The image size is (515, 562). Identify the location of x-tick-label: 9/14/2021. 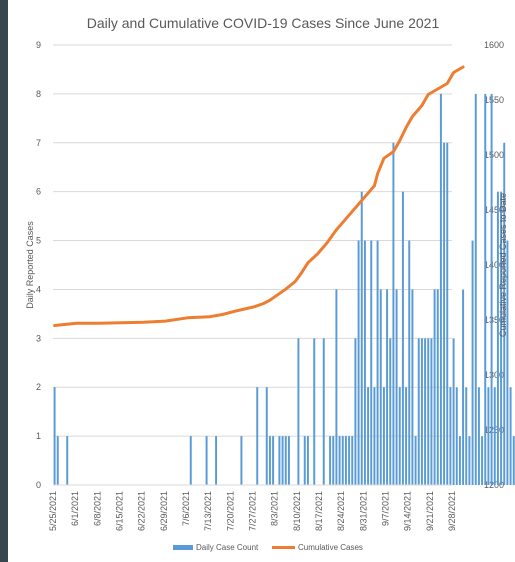
(408, 511).